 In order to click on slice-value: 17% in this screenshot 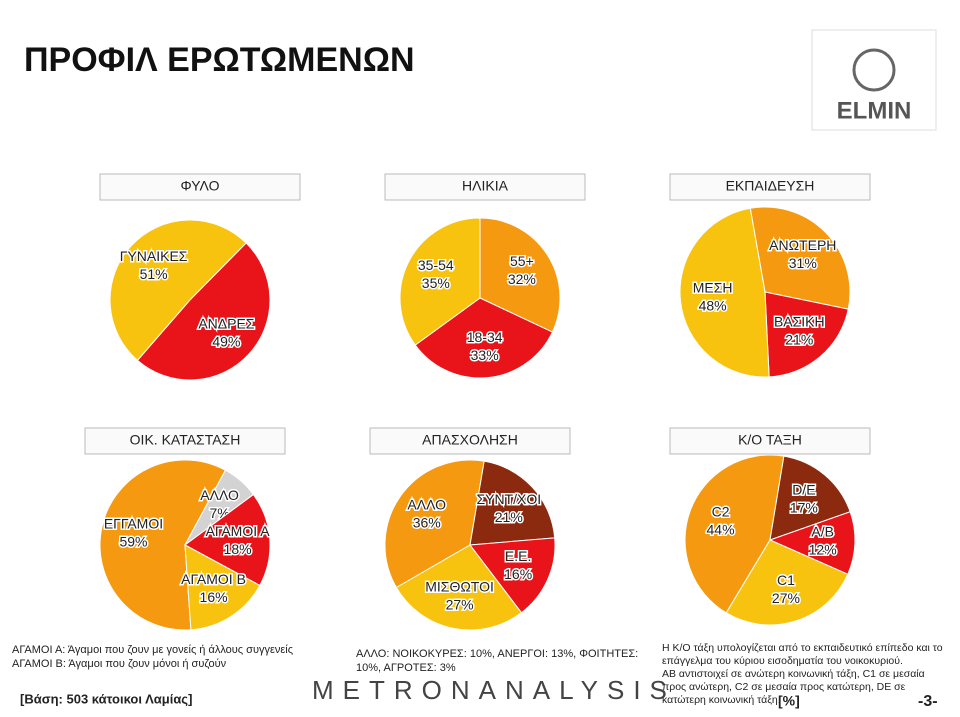, I will do `click(804, 507)`.